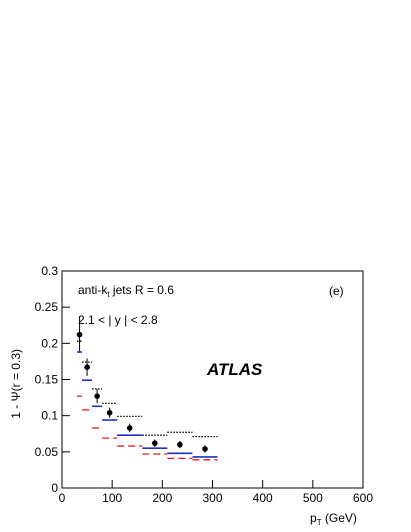 The width and height of the screenshot is (411, 532). I want to click on x-tick-label: 300, so click(212, 498).